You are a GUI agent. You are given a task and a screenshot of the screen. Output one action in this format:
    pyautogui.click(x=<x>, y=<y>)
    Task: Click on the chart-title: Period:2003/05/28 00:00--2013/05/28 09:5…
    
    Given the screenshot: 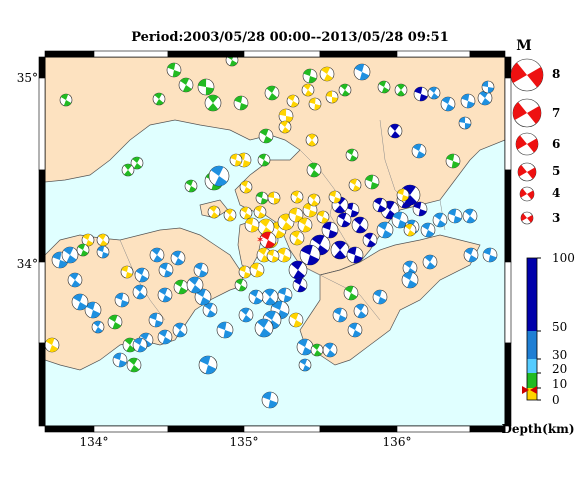 What is the action you would take?
    pyautogui.click(x=290, y=37)
    